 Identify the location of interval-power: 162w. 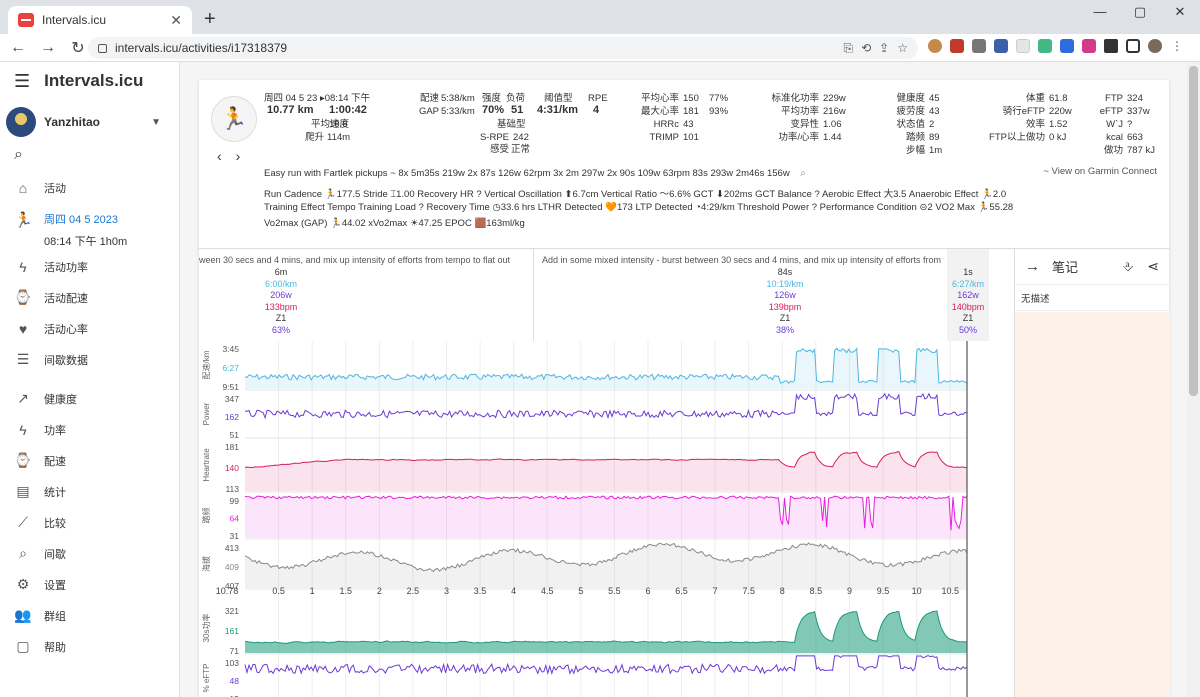
(968, 295).